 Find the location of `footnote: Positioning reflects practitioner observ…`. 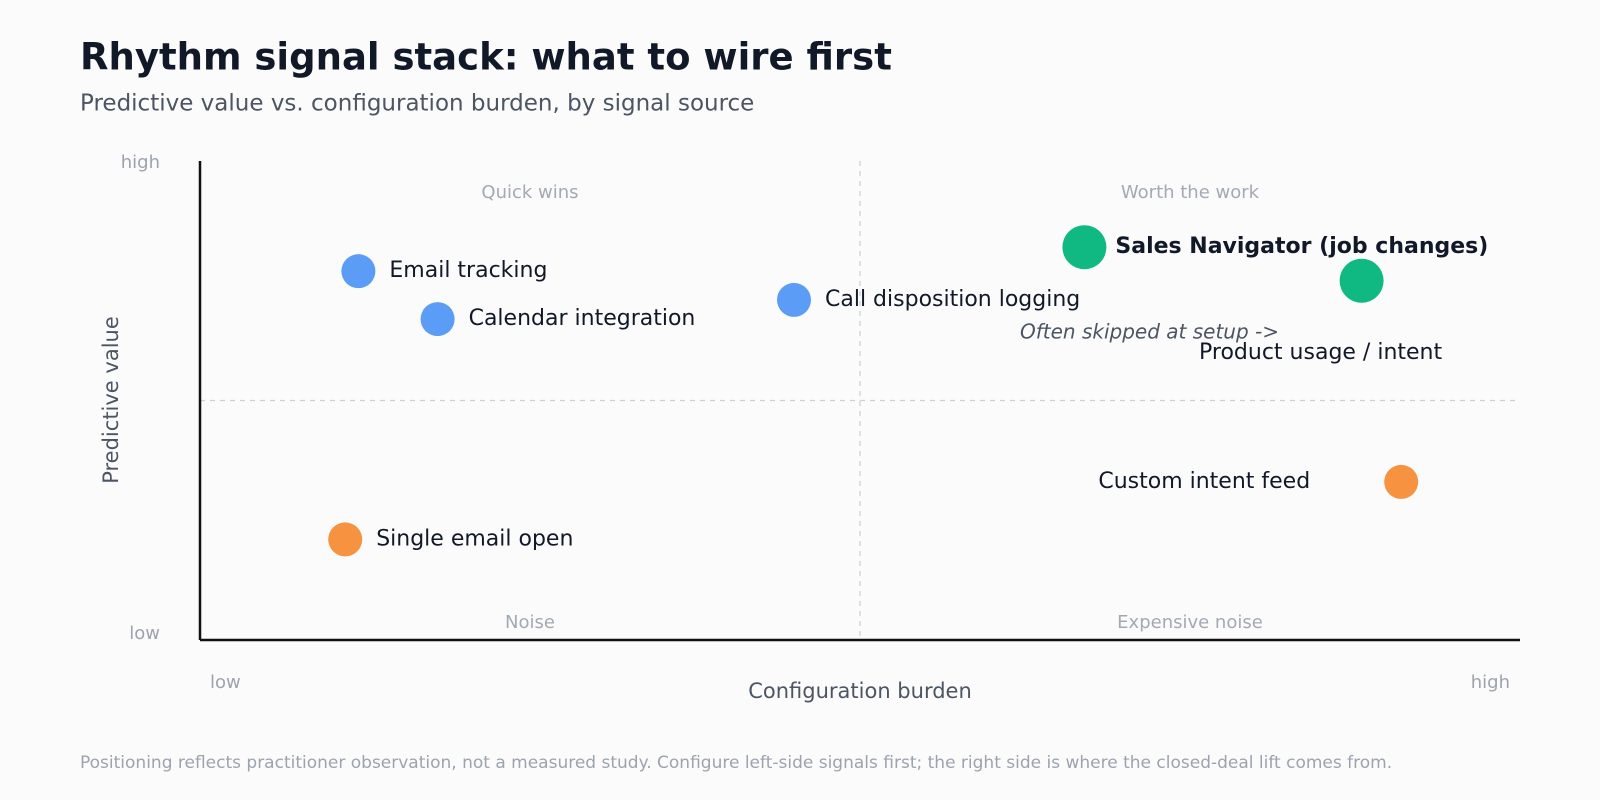

footnote: Positioning reflects practitioner observ… is located at coordinates (736, 763).